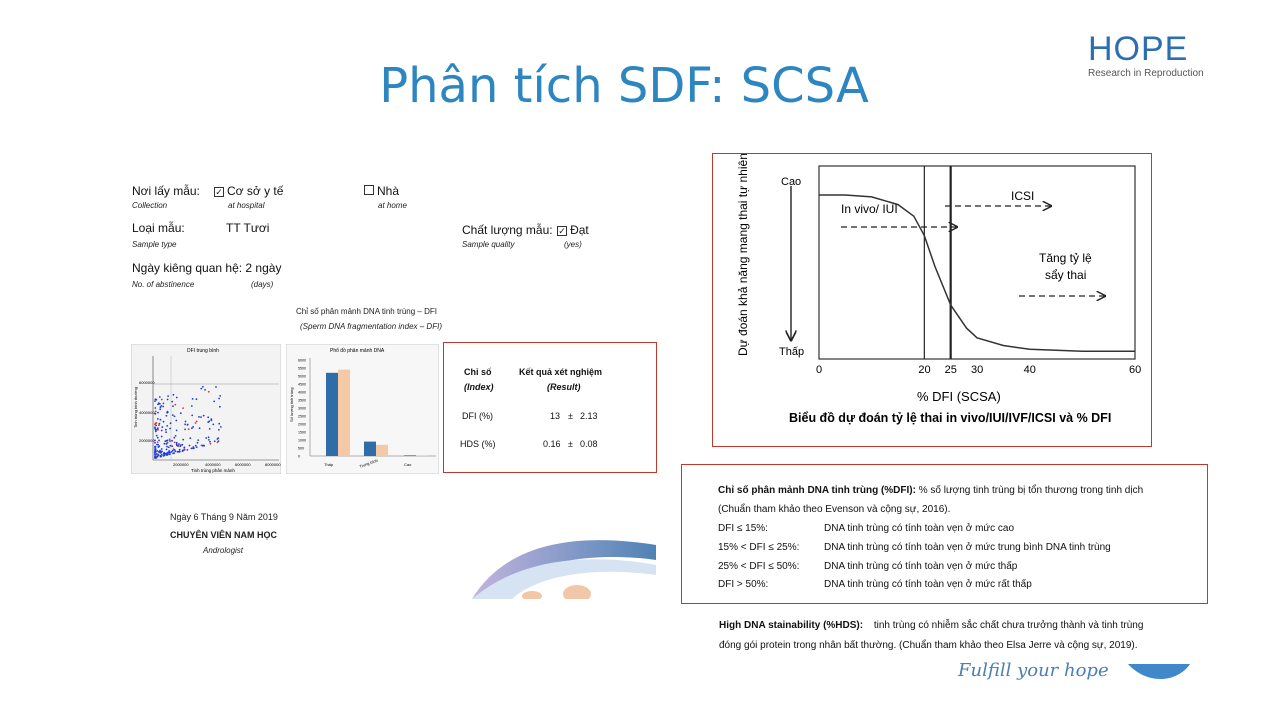  What do you see at coordinates (1159, 672) in the screenshot?
I see `footer-leaf-icon` at bounding box center [1159, 672].